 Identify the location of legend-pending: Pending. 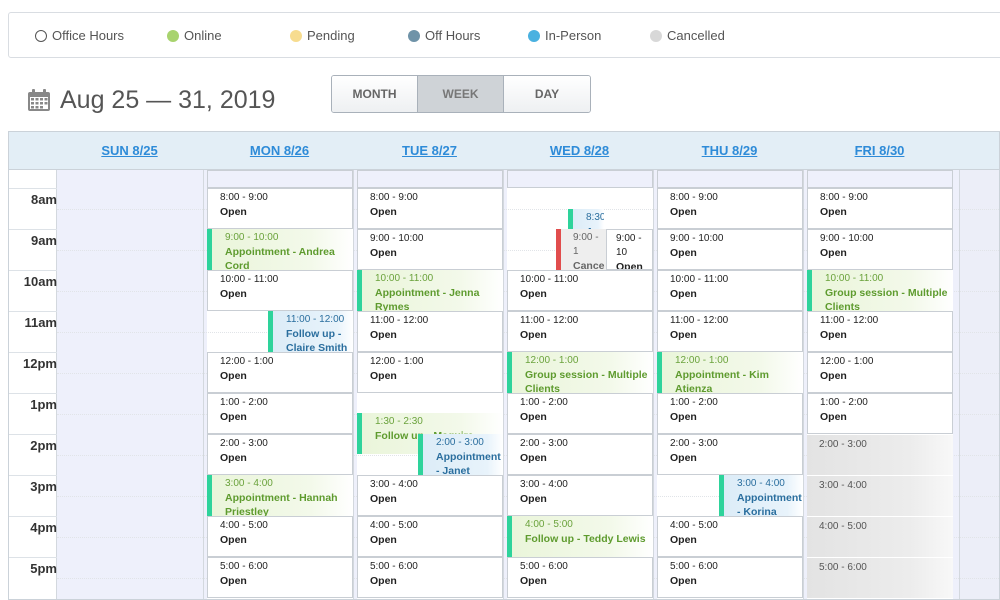
(322, 35).